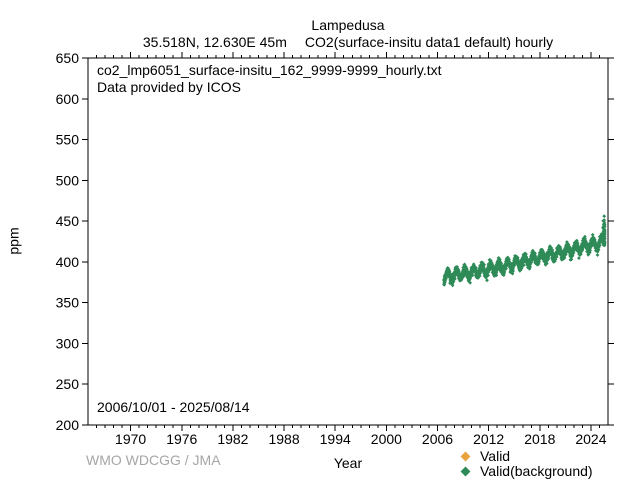  Describe the element at coordinates (181, 439) in the screenshot. I see `x-tick-label: 1976` at that location.